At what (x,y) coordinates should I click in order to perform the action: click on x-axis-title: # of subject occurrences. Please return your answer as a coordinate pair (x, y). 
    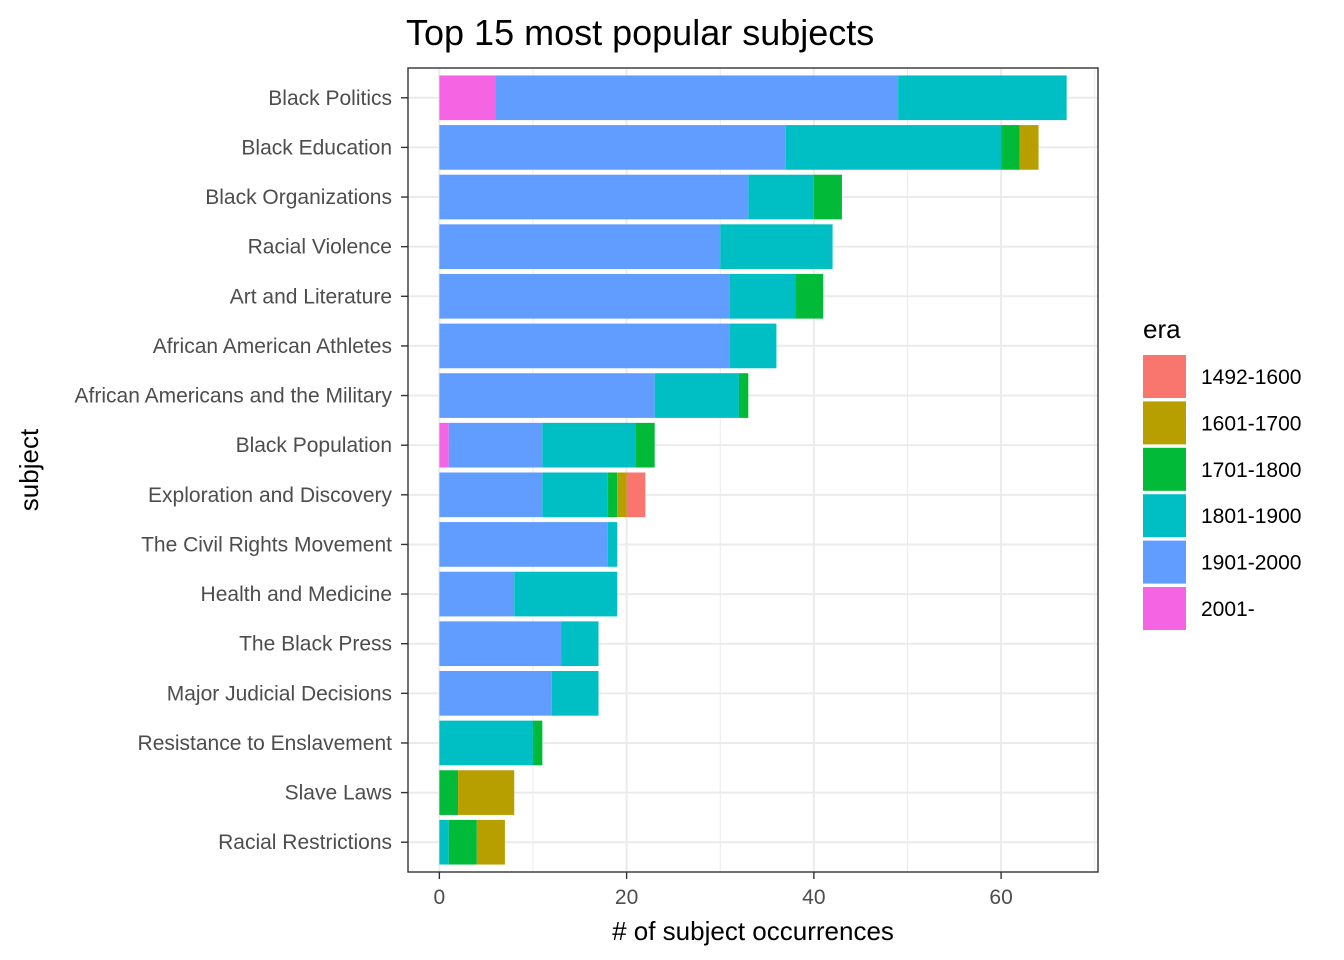
    Looking at the image, I should click on (753, 931).